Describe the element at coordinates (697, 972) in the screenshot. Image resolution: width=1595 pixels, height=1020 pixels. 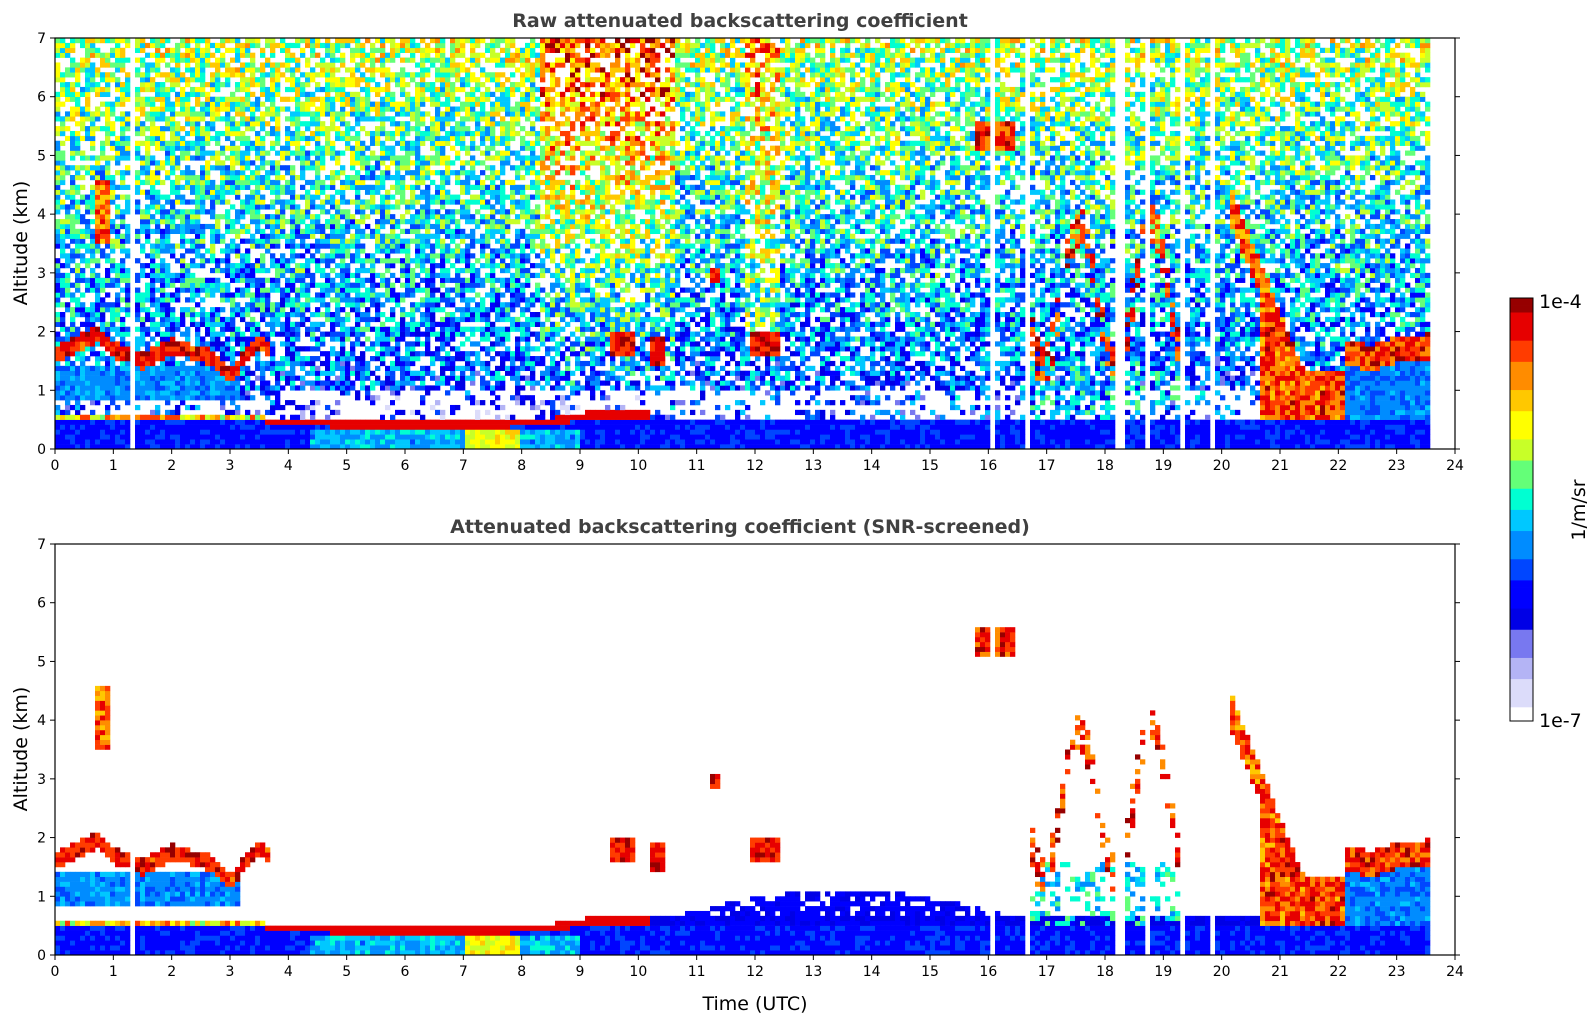
I see `x-tick-label: 11` at that location.